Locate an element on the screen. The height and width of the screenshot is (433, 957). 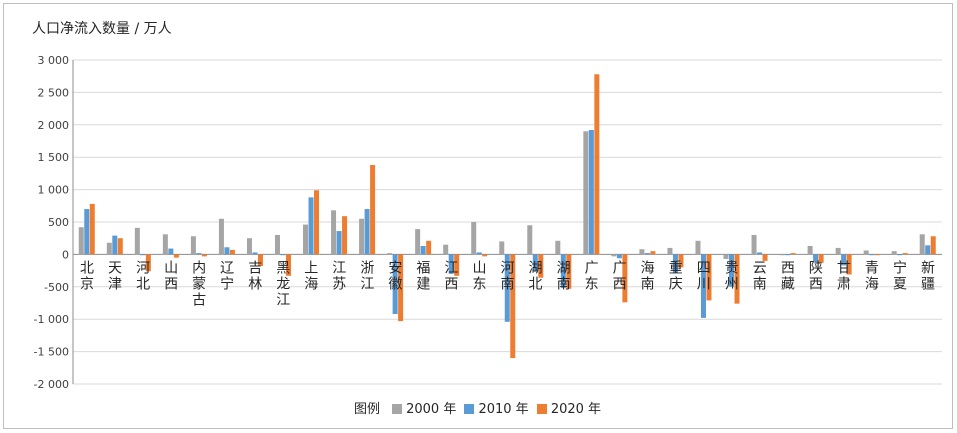
x-category-label: 浙 is located at coordinates (367, 268).